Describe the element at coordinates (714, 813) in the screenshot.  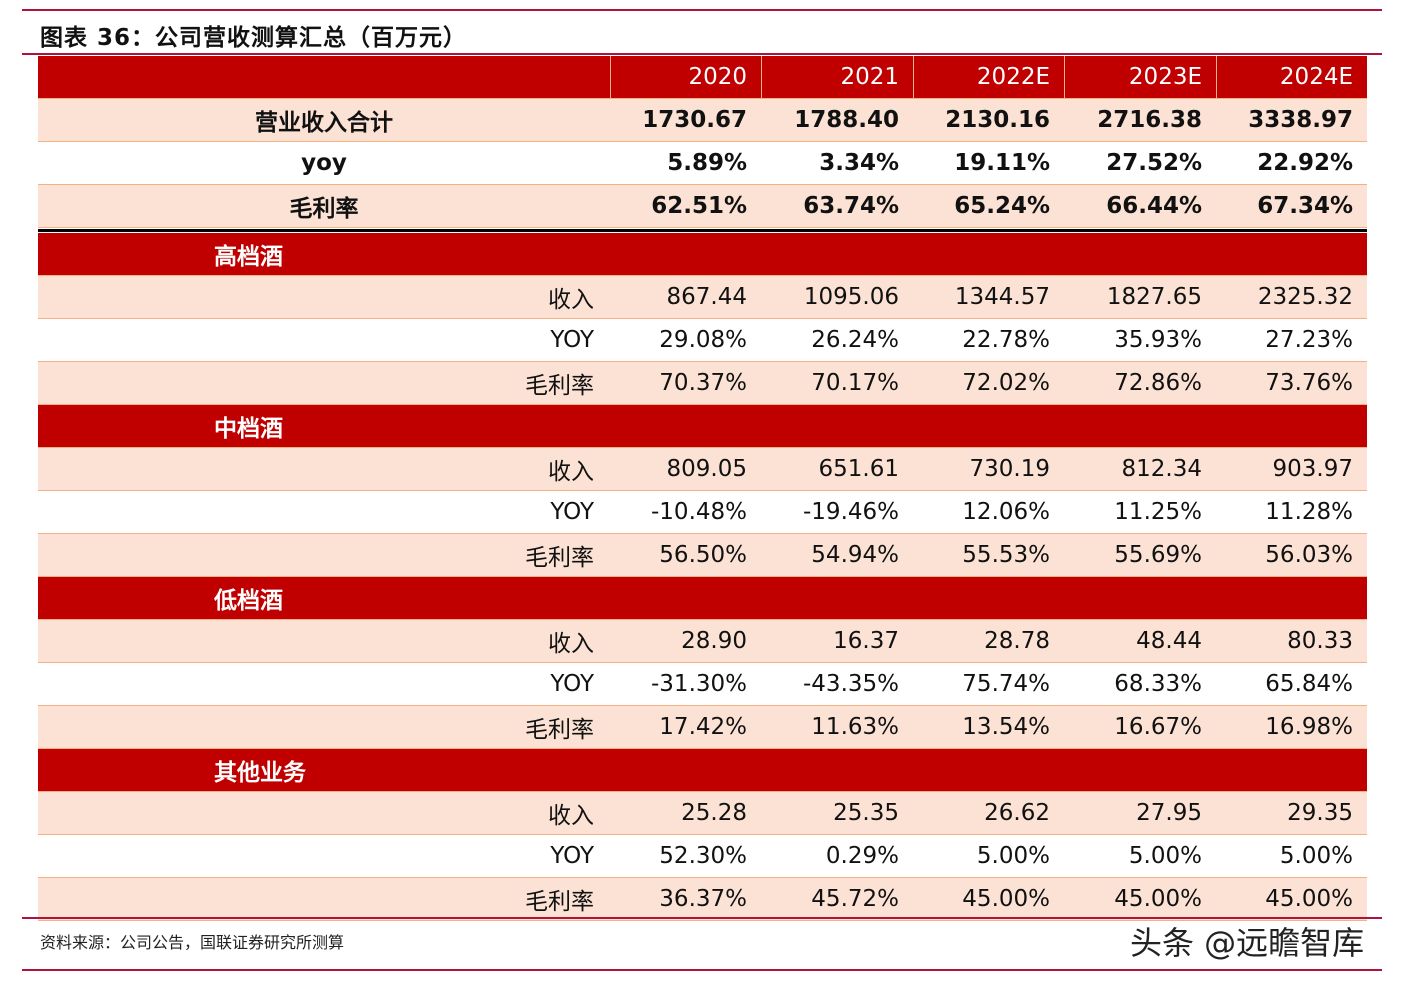
I see `cell-value: 25.28` at that location.